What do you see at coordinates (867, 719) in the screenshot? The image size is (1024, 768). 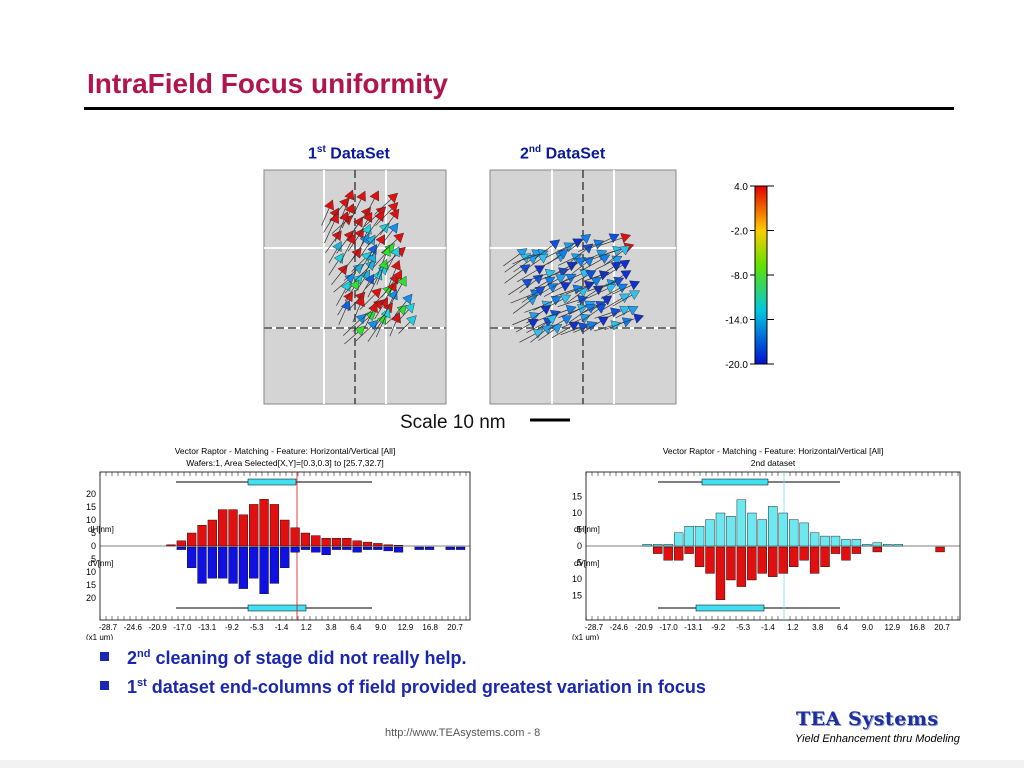 I see `brand-logo: TEA Systems` at bounding box center [867, 719].